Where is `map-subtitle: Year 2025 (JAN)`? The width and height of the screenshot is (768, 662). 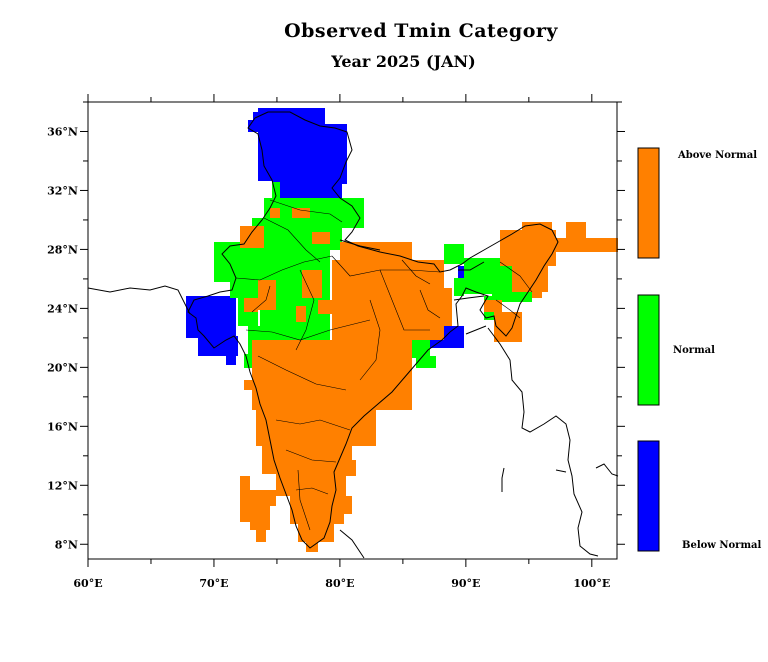
map-subtitle: Year 2025 (JAN) is located at coordinates (403, 61).